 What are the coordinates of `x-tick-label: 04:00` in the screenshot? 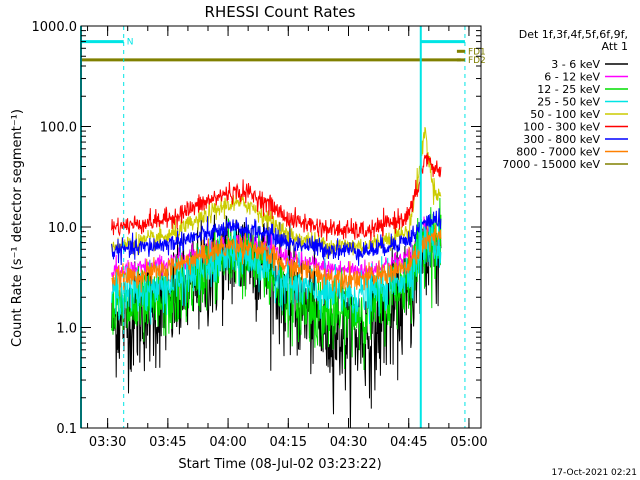 It's located at (227, 442).